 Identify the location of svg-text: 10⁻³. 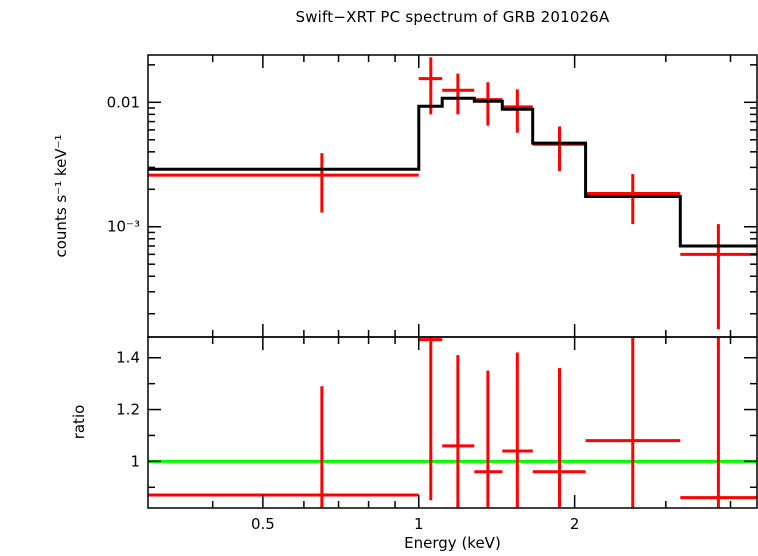
(123, 227).